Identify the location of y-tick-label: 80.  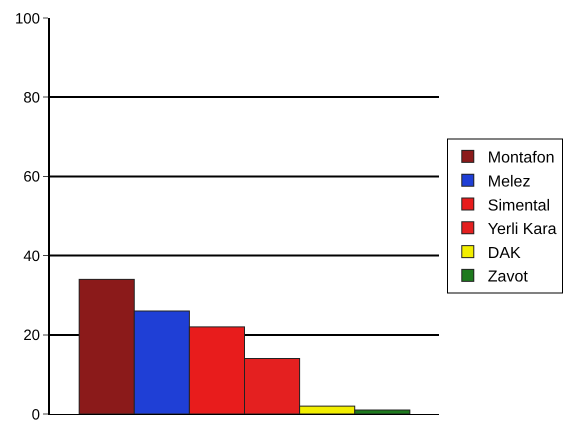
(31, 97).